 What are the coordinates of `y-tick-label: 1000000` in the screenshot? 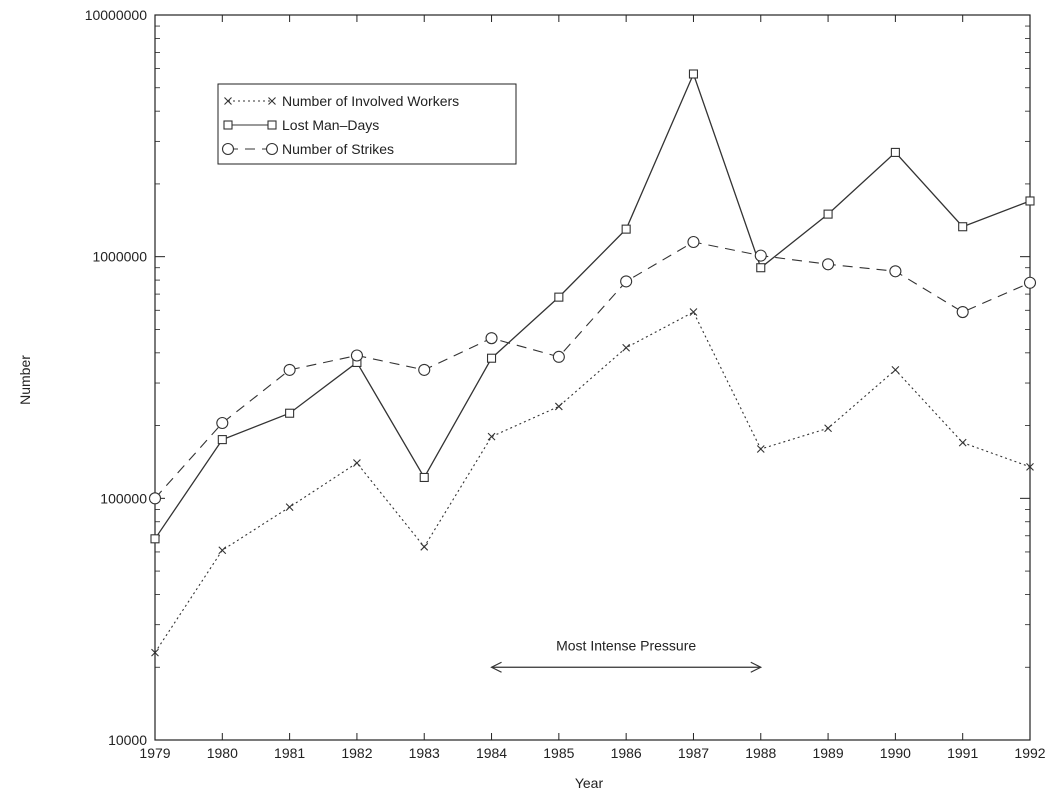 It's located at (119, 257).